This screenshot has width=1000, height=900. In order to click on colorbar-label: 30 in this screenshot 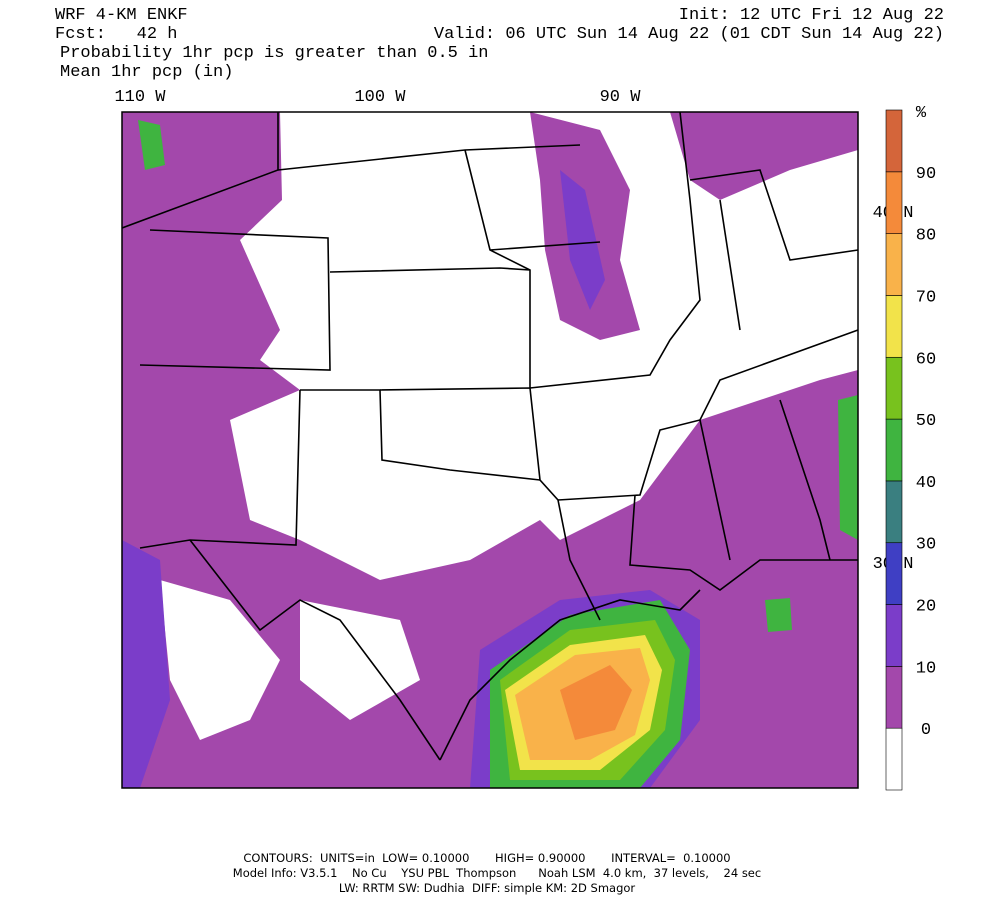, I will do `click(926, 545)`.